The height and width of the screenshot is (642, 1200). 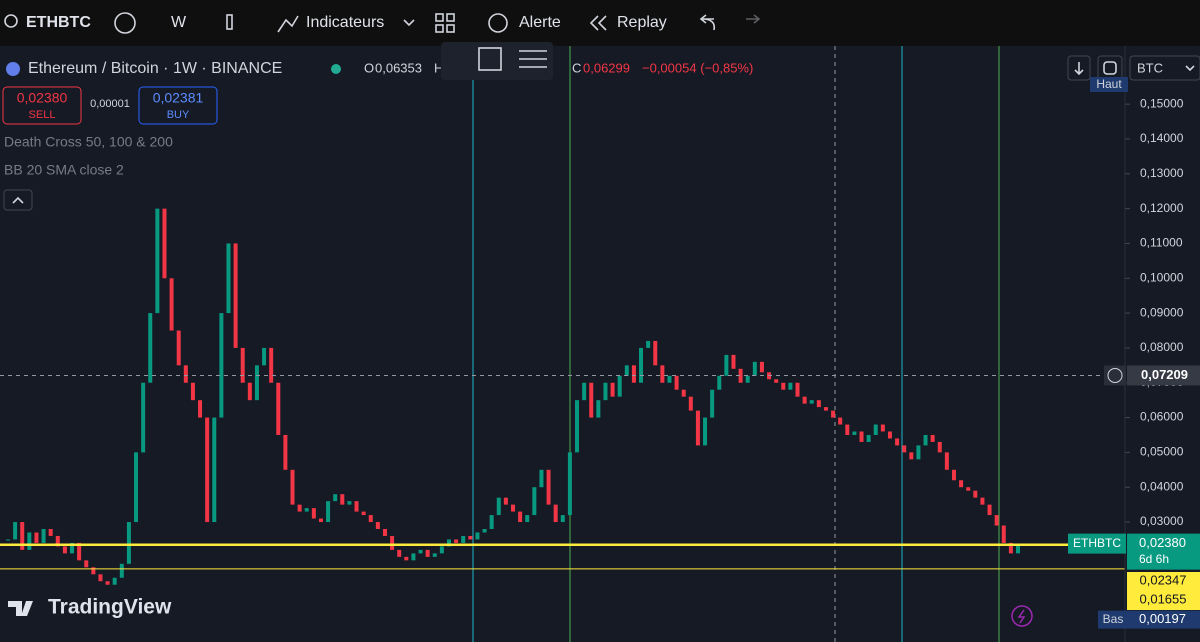 What do you see at coordinates (1150, 67) in the screenshot?
I see `currency: BTC` at bounding box center [1150, 67].